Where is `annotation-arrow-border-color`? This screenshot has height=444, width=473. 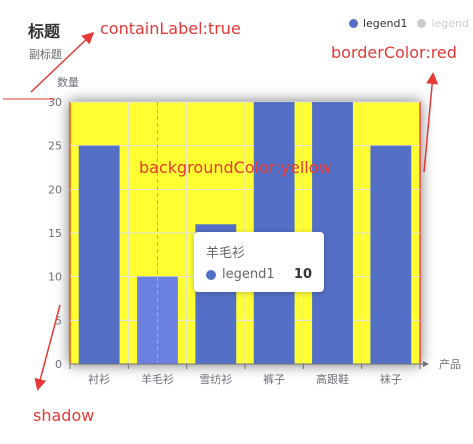 annotation-arrow-border-color is located at coordinates (431, 122).